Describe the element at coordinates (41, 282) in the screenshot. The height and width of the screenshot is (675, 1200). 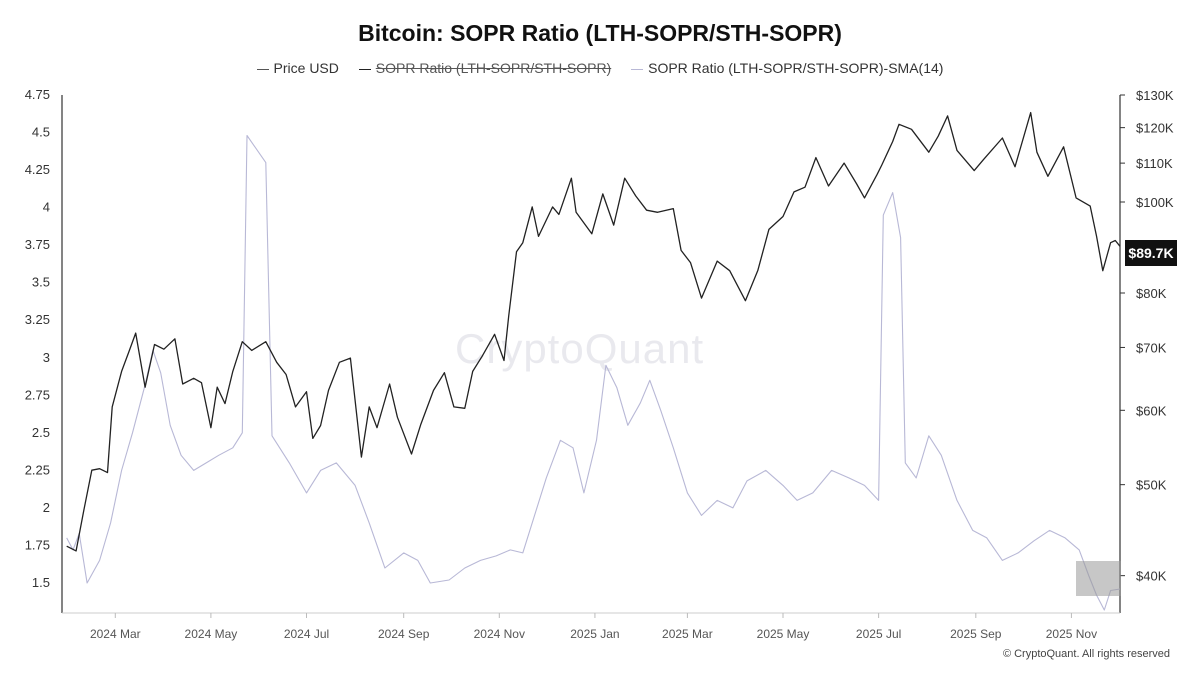
I see `left-tick-label: 3.5` at that location.